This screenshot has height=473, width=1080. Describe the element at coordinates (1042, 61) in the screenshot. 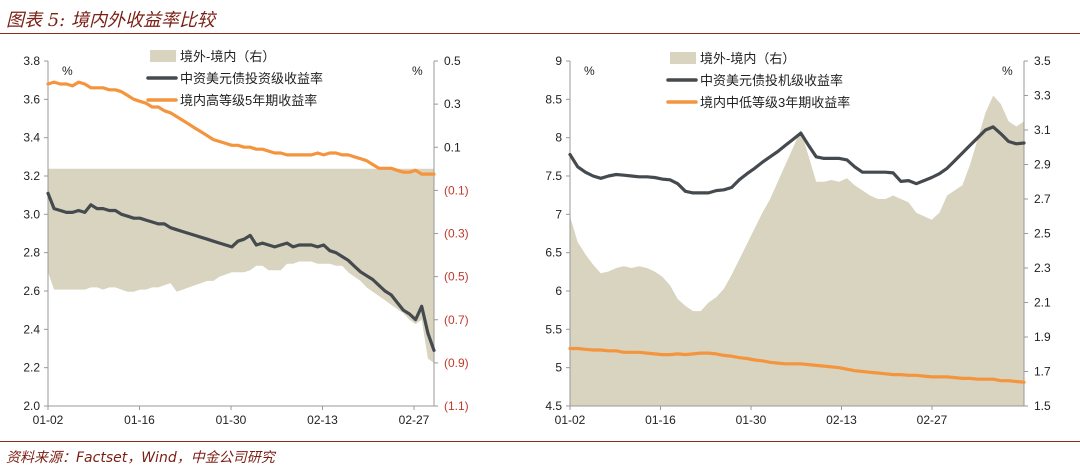

I see `right-tick-label: 3.5` at that location.